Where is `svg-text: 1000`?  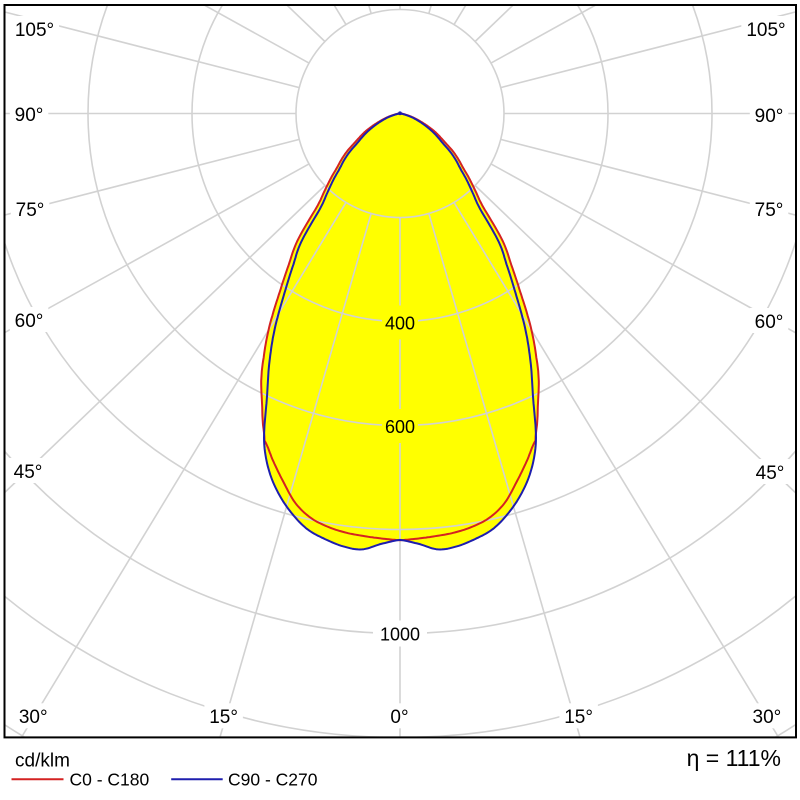
svg-text: 1000 is located at coordinates (400, 634).